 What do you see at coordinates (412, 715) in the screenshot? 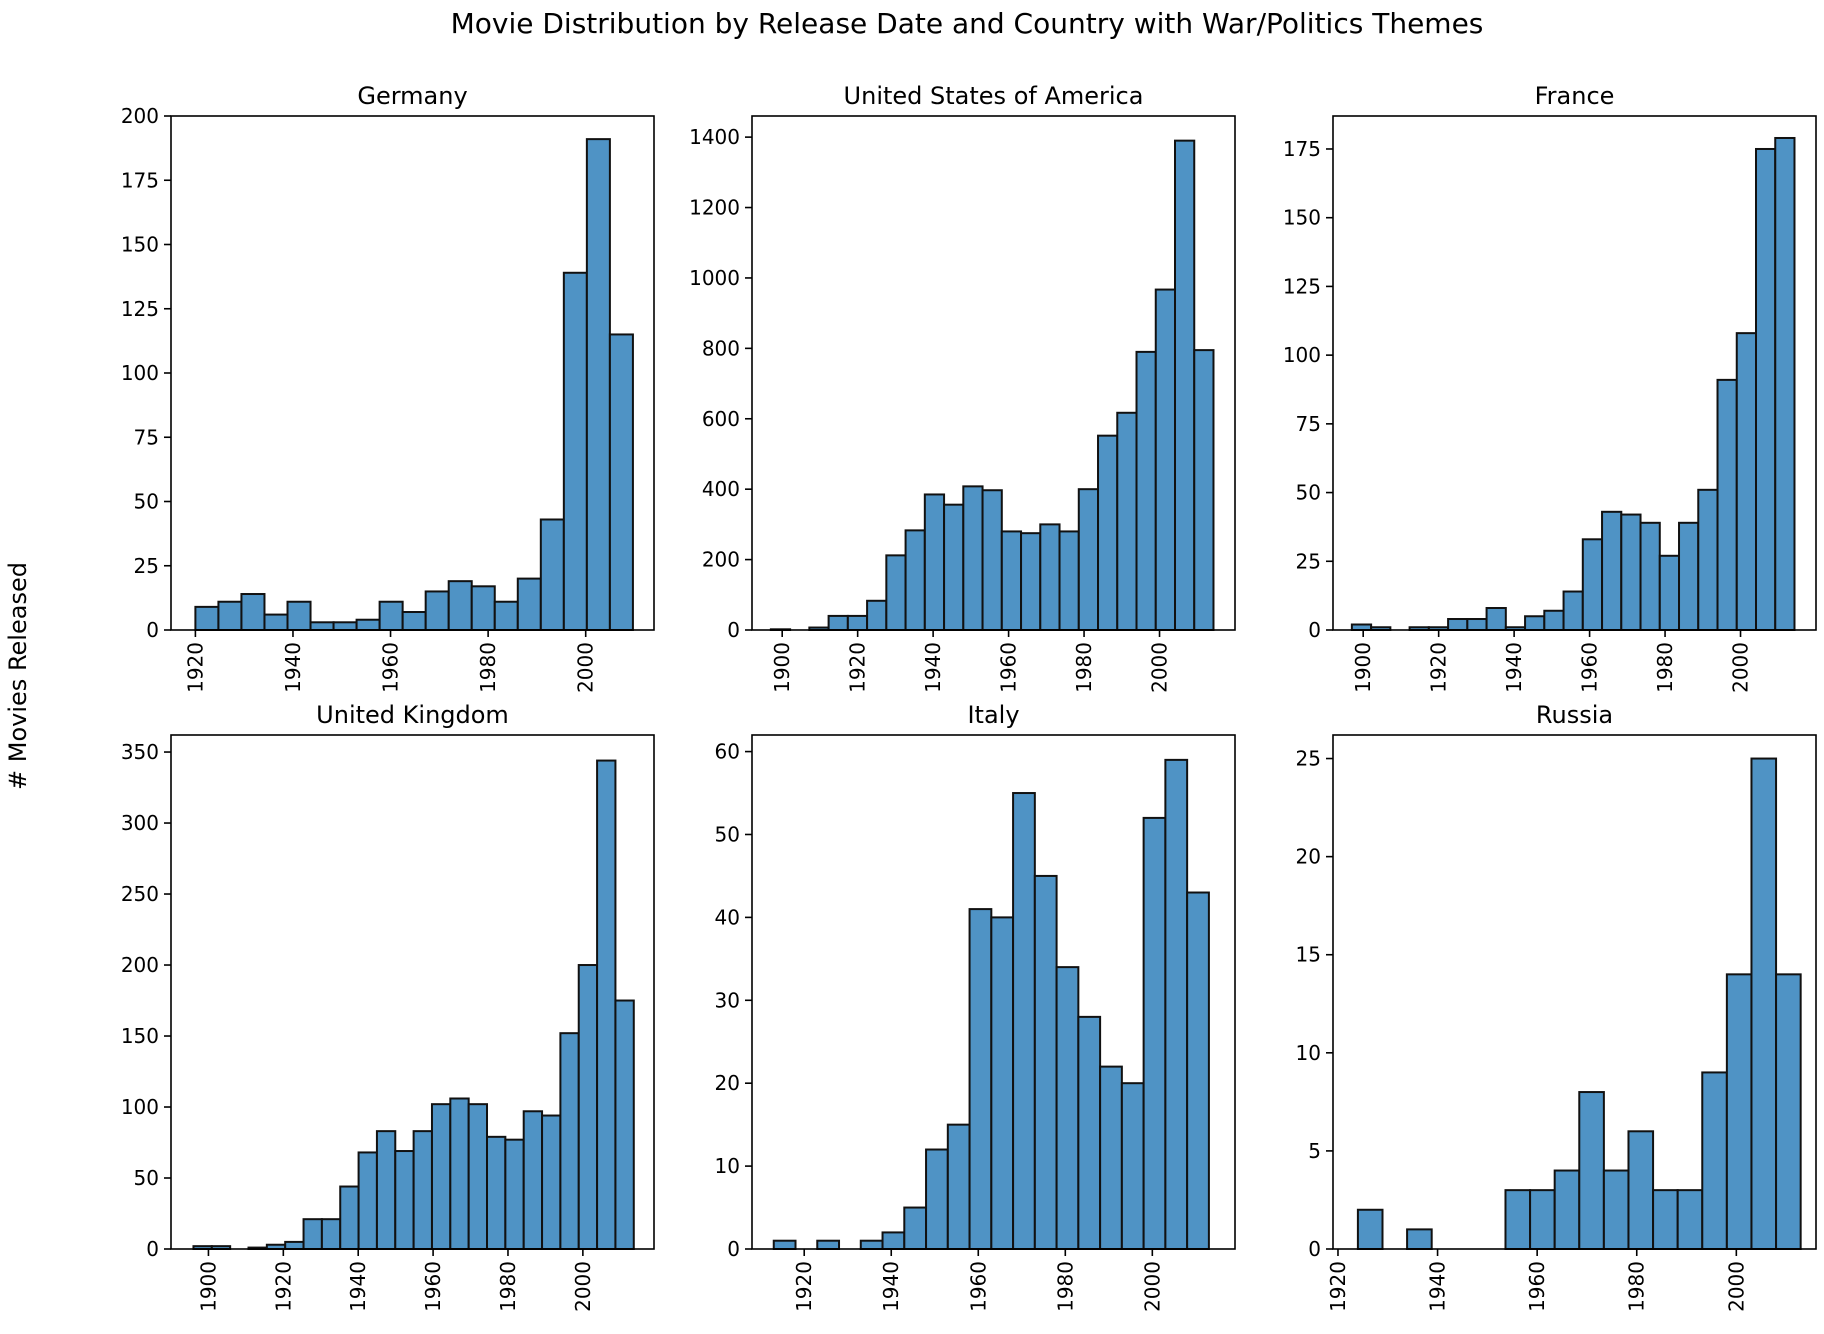
I see `panel-title: United Kingdom` at bounding box center [412, 715].